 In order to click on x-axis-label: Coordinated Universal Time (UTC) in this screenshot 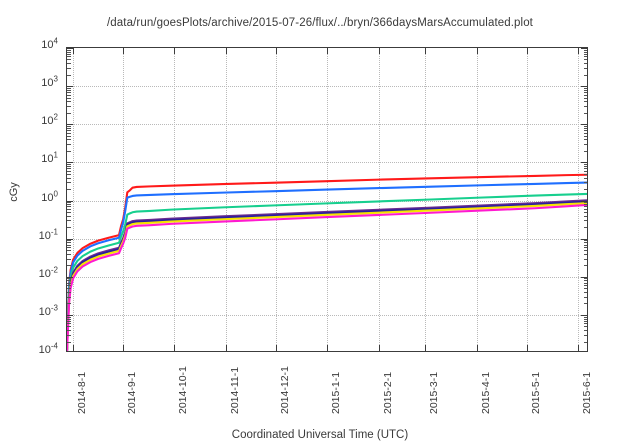, I will do `click(320, 435)`.